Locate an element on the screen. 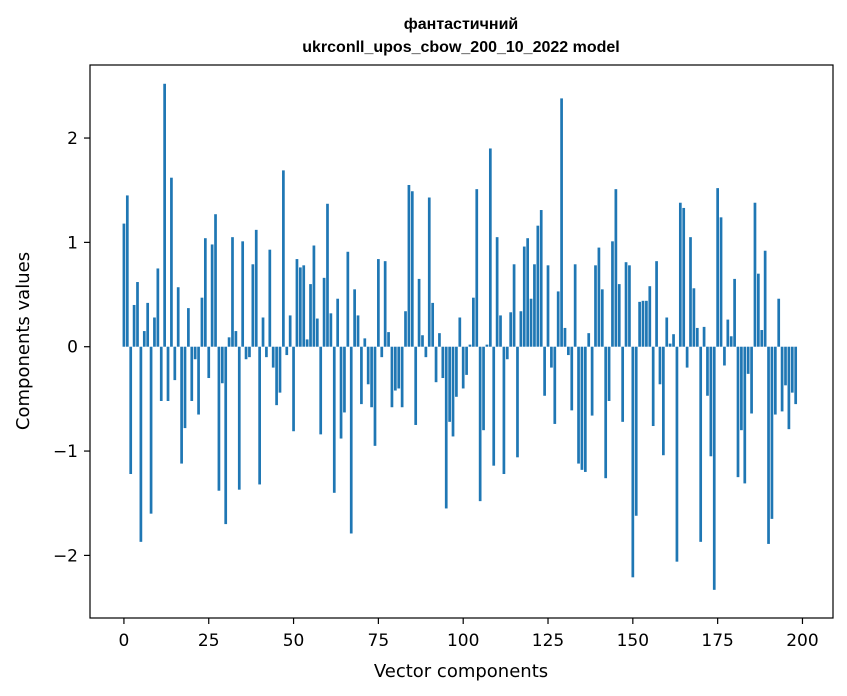 The width and height of the screenshot is (847, 696). x-tick-label: 75 is located at coordinates (379, 641).